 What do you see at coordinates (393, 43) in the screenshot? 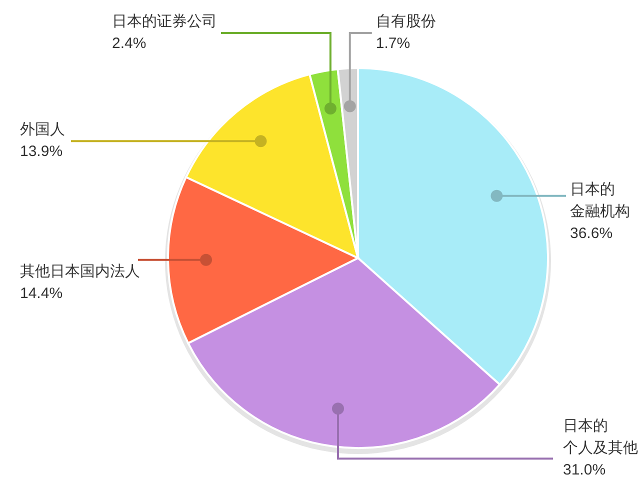
I see `data-label: 1.7%` at bounding box center [393, 43].